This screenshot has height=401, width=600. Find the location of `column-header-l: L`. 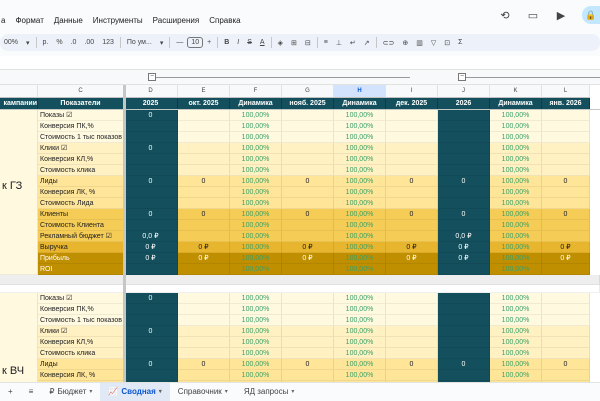

column-header-l: L is located at coordinates (566, 91).